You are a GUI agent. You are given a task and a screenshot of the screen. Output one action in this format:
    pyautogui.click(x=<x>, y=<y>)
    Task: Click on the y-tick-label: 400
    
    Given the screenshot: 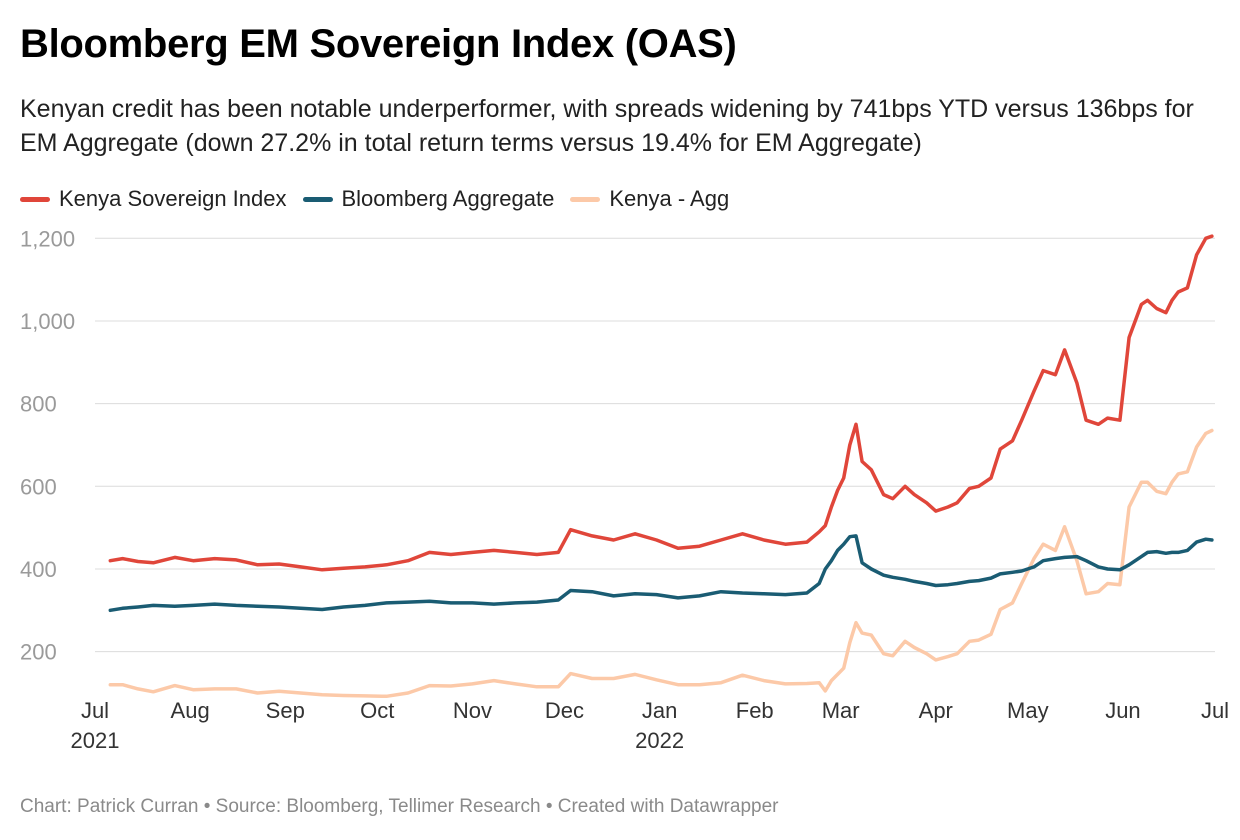 What is the action you would take?
    pyautogui.click(x=38, y=569)
    